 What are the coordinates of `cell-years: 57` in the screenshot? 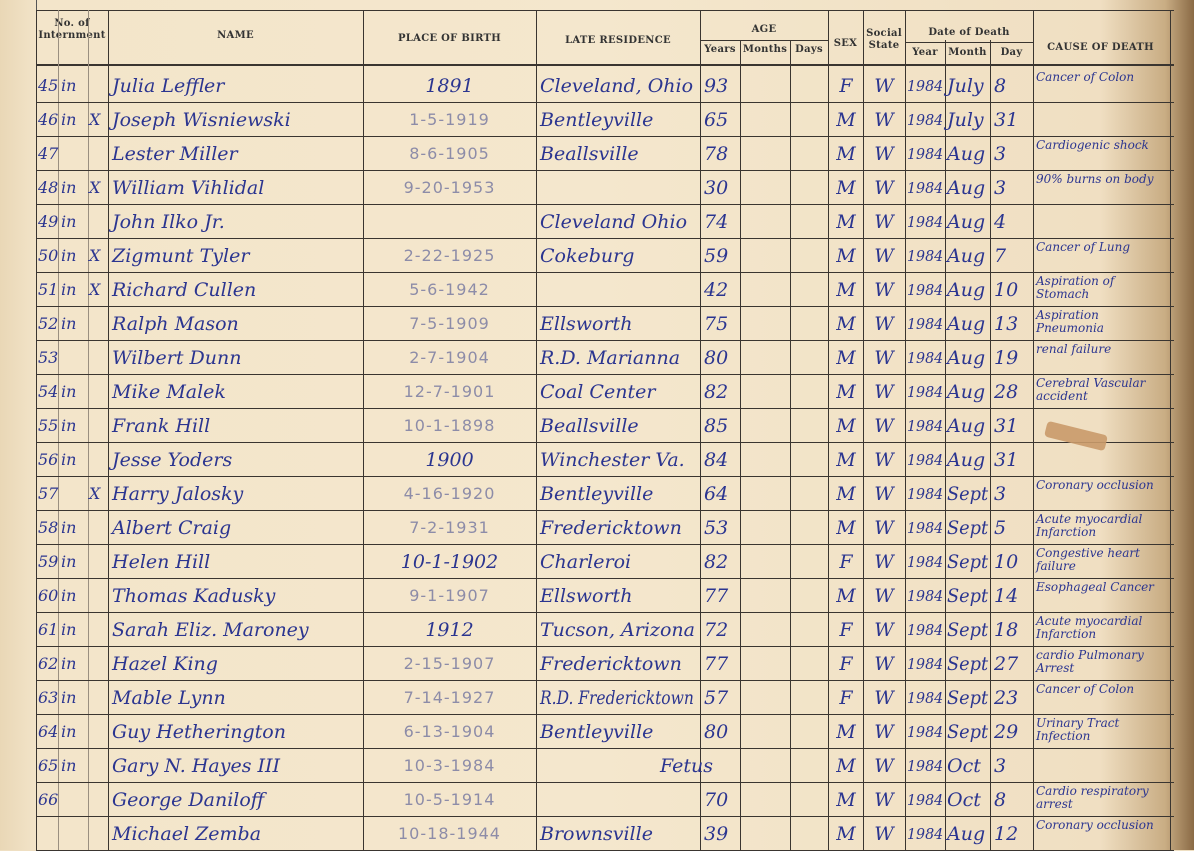 It's located at (716, 698).